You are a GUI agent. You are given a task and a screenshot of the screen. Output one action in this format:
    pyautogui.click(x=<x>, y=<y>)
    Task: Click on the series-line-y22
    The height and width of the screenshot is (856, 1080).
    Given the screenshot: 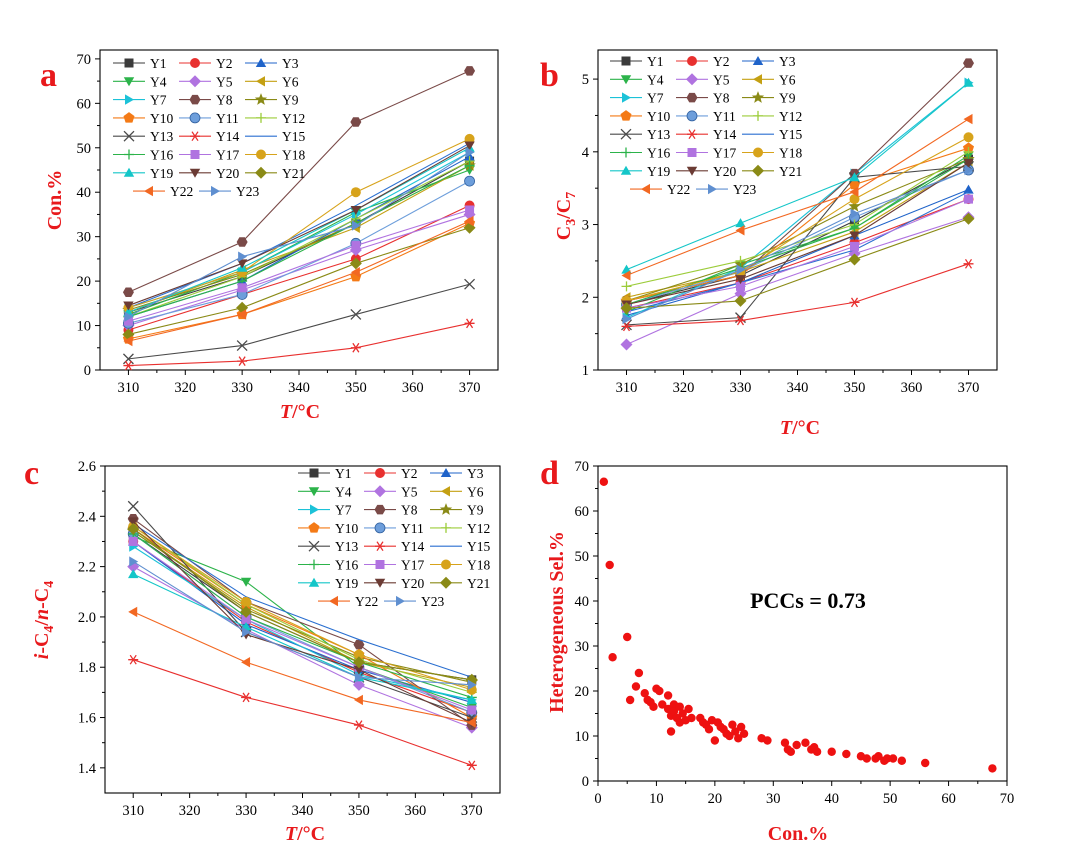 What is the action you would take?
    pyautogui.click(x=302, y=667)
    